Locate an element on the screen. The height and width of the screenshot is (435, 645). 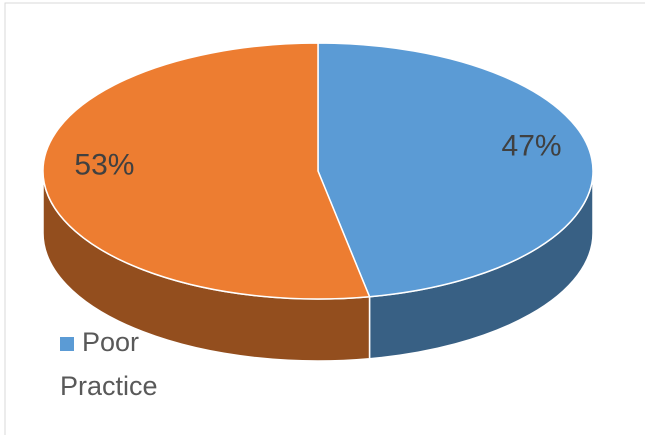
legend-swatch is located at coordinates (67, 343).